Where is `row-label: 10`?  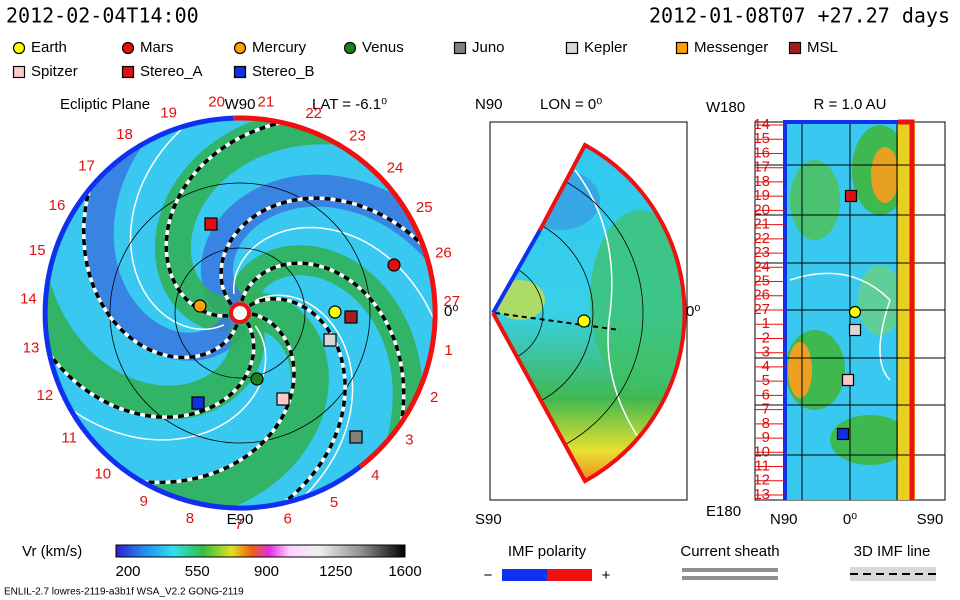
row-label: 10 is located at coordinates (761, 451).